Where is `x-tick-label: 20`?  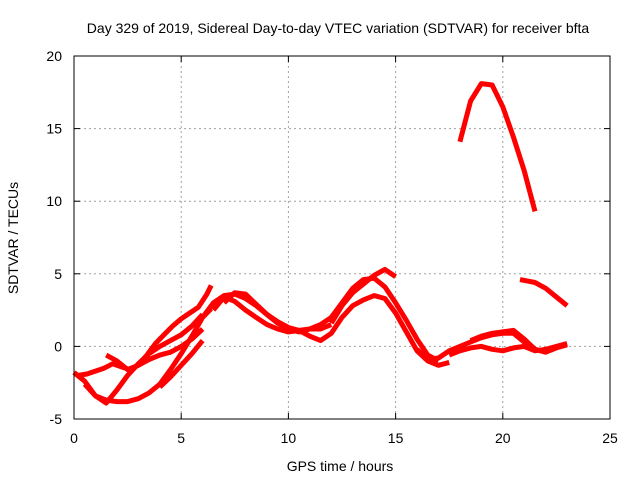 x-tick-label: 20 is located at coordinates (503, 438).